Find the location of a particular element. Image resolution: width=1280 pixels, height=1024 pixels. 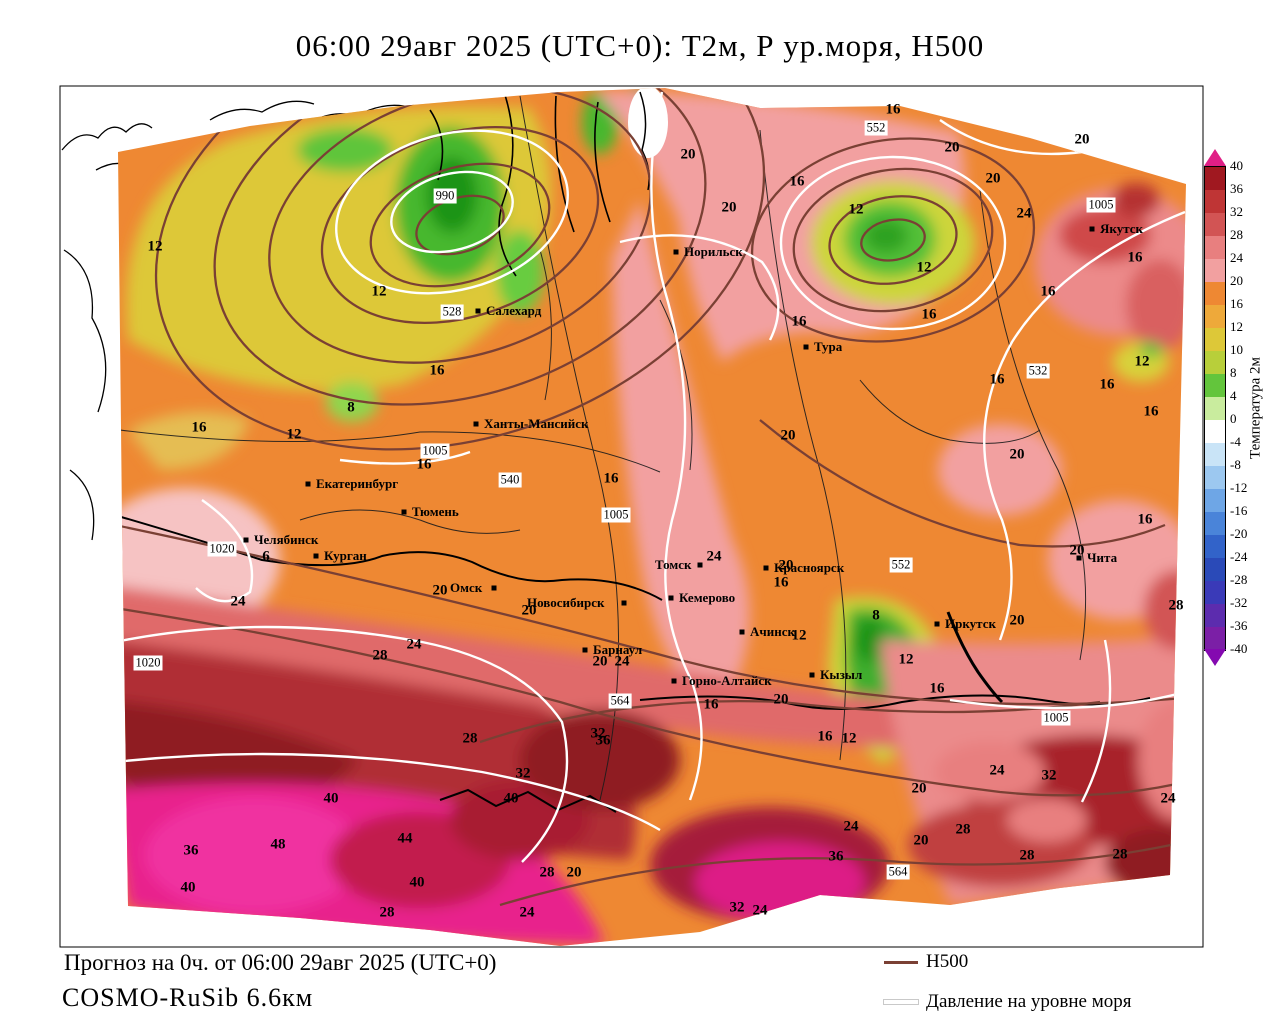

pressure-legend-label: Давление на уровне моря is located at coordinates (1029, 1001).